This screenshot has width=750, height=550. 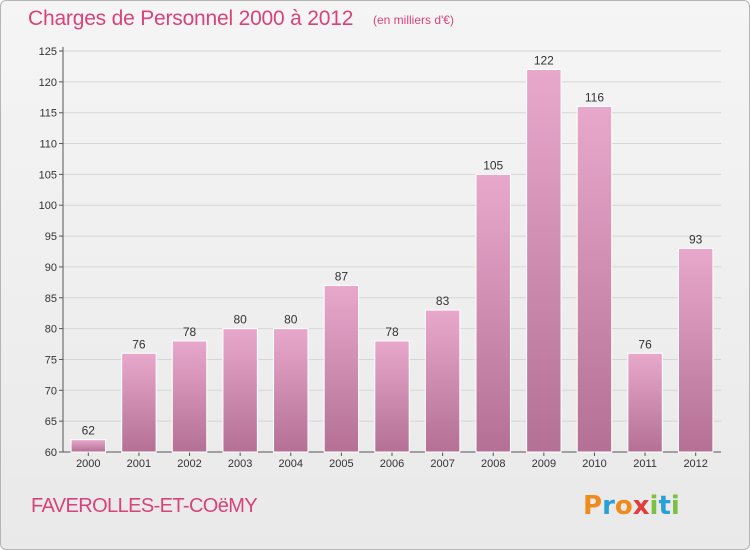 I want to click on x-tick-label: 2005, so click(x=341, y=464).